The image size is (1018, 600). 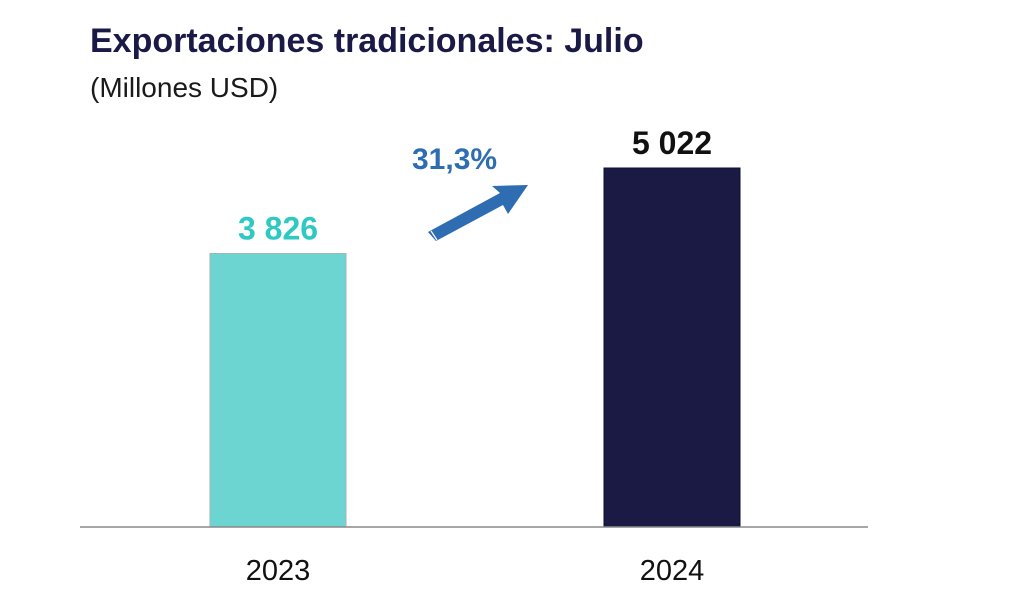 I want to click on category-label-2024: 2024, so click(x=672, y=571).